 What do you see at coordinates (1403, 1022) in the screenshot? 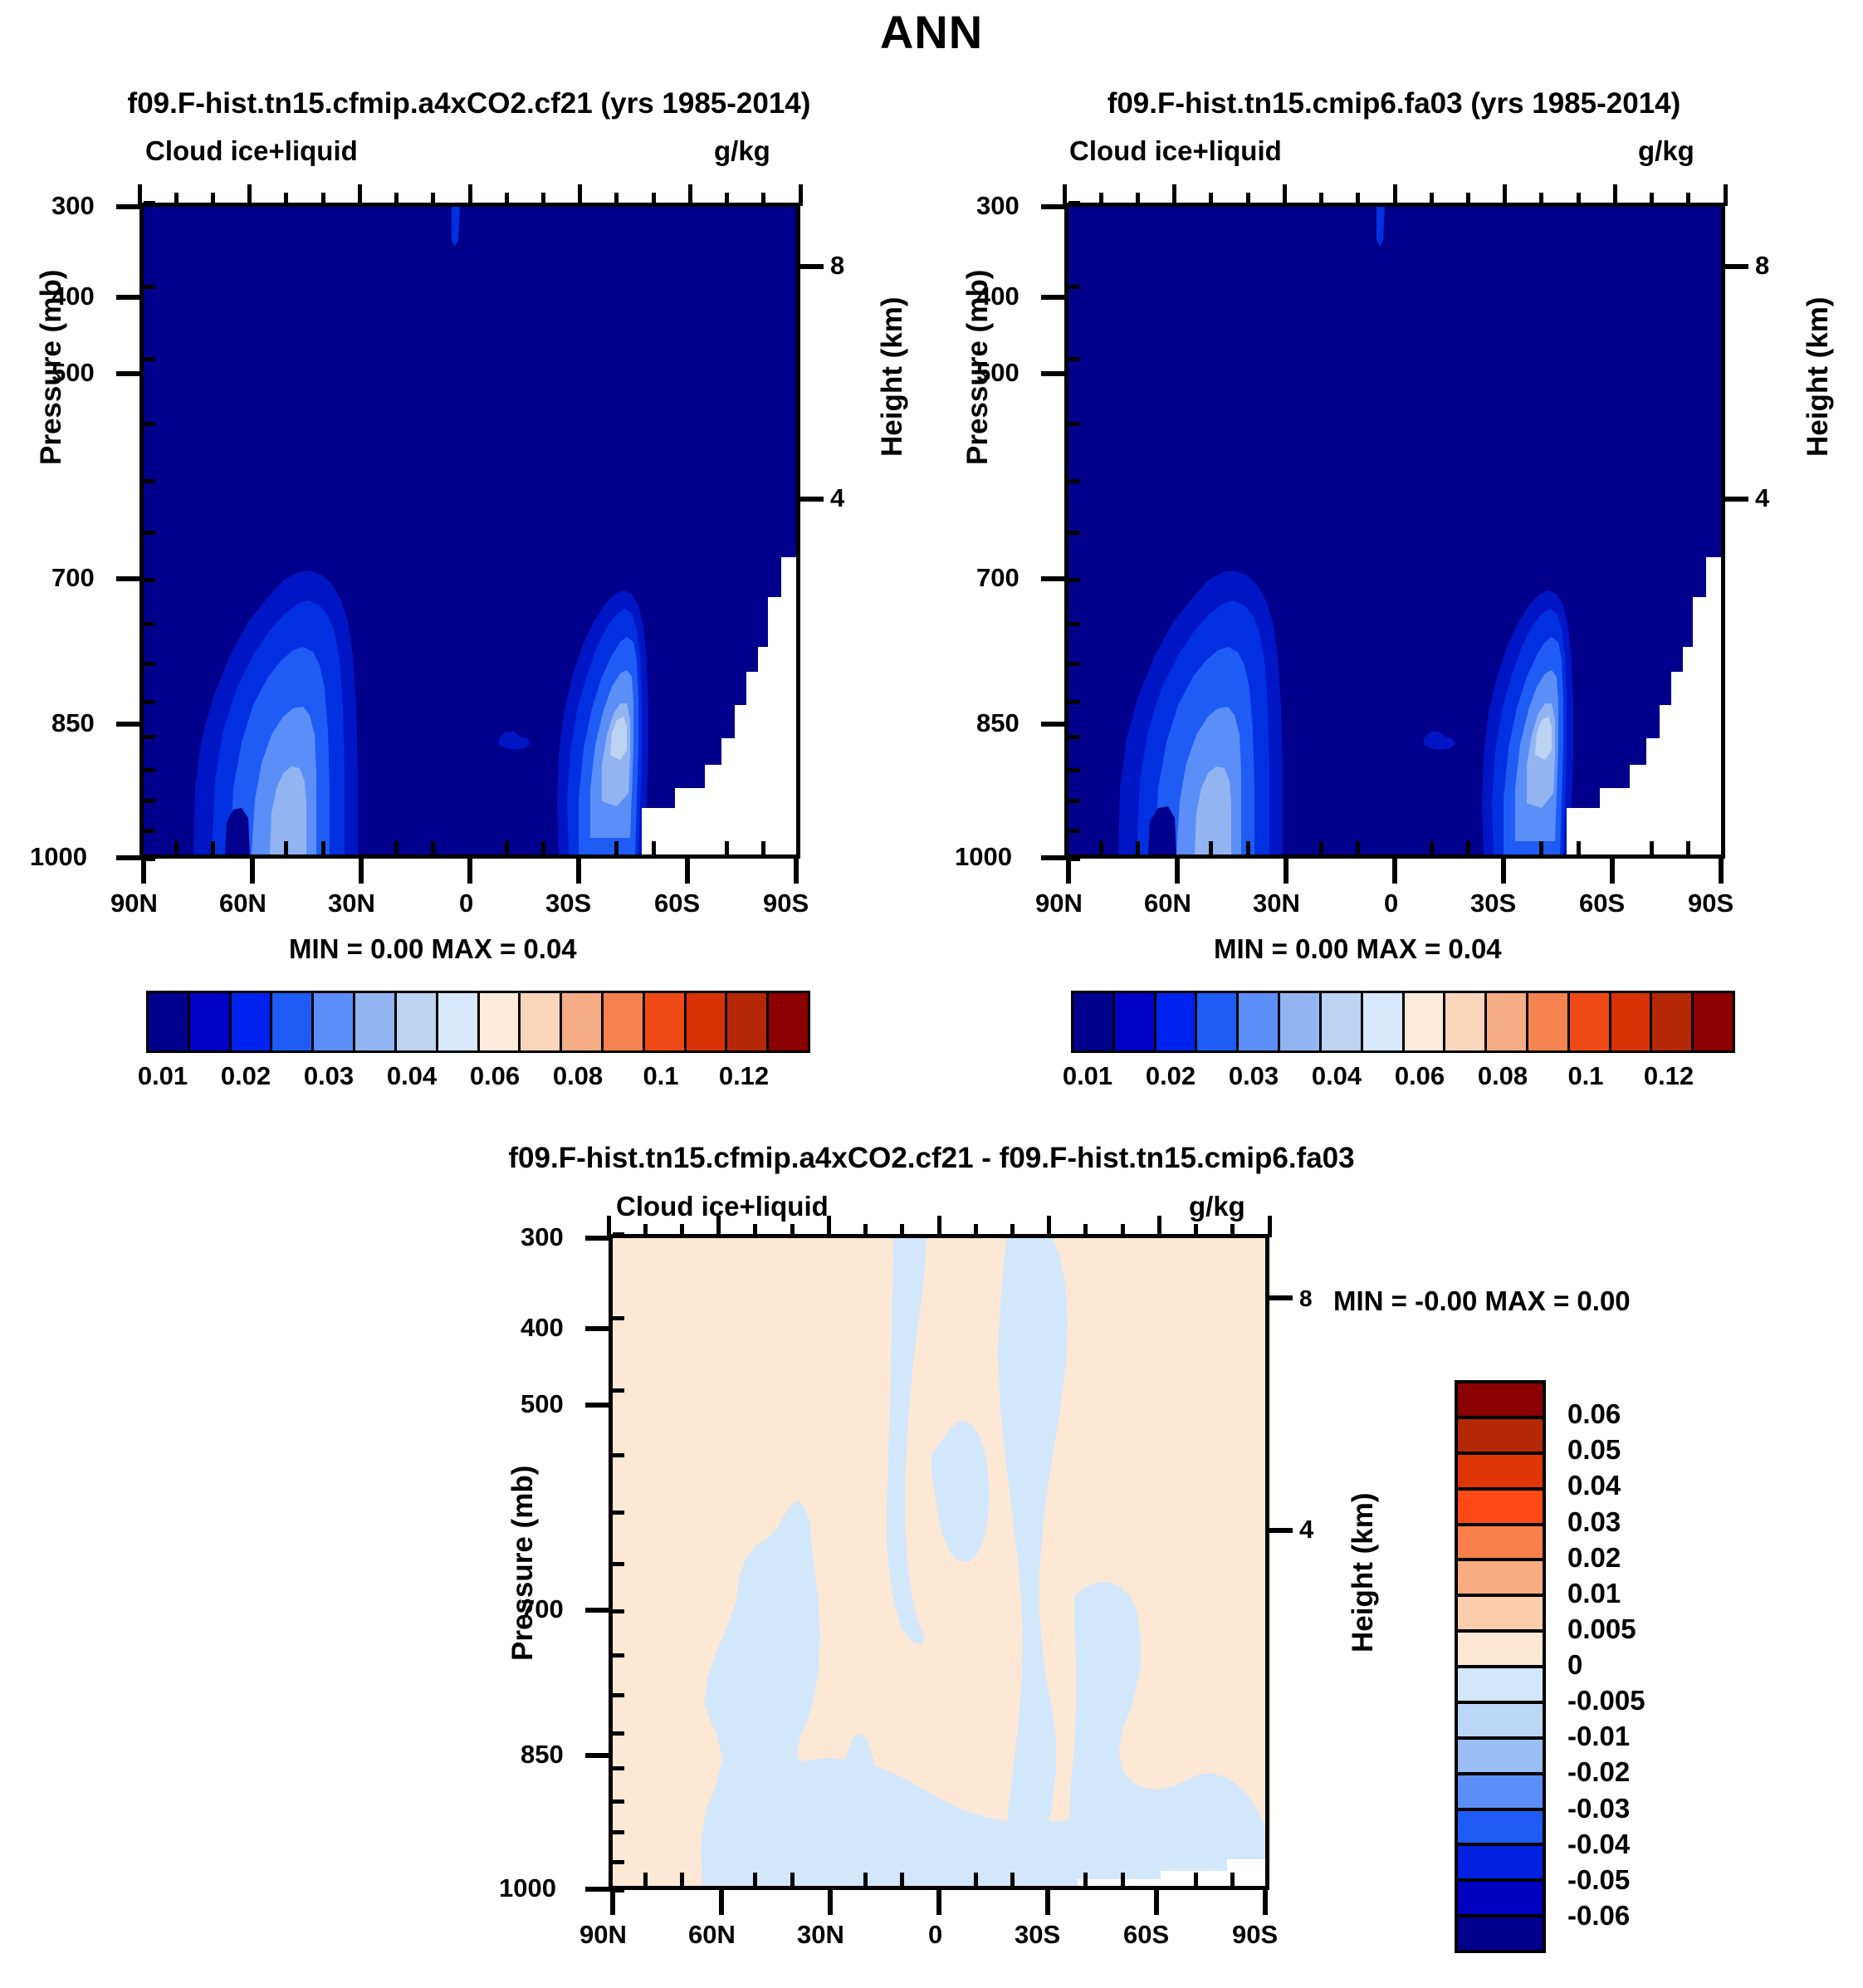
I see `right-colorbar` at bounding box center [1403, 1022].